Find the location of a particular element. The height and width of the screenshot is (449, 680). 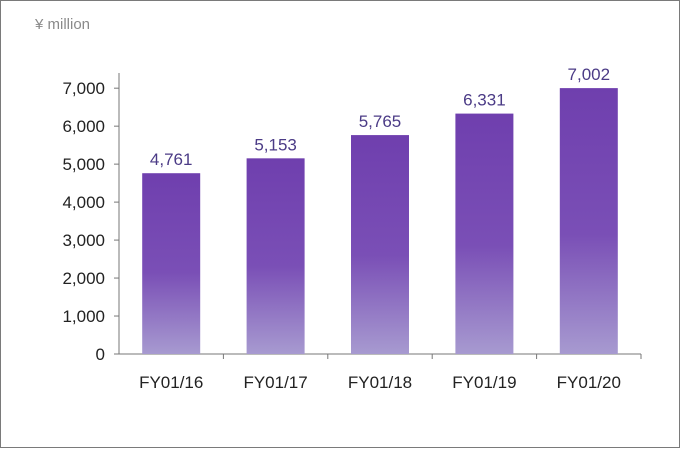

y-tick-label: 2,000 is located at coordinates (83, 278).